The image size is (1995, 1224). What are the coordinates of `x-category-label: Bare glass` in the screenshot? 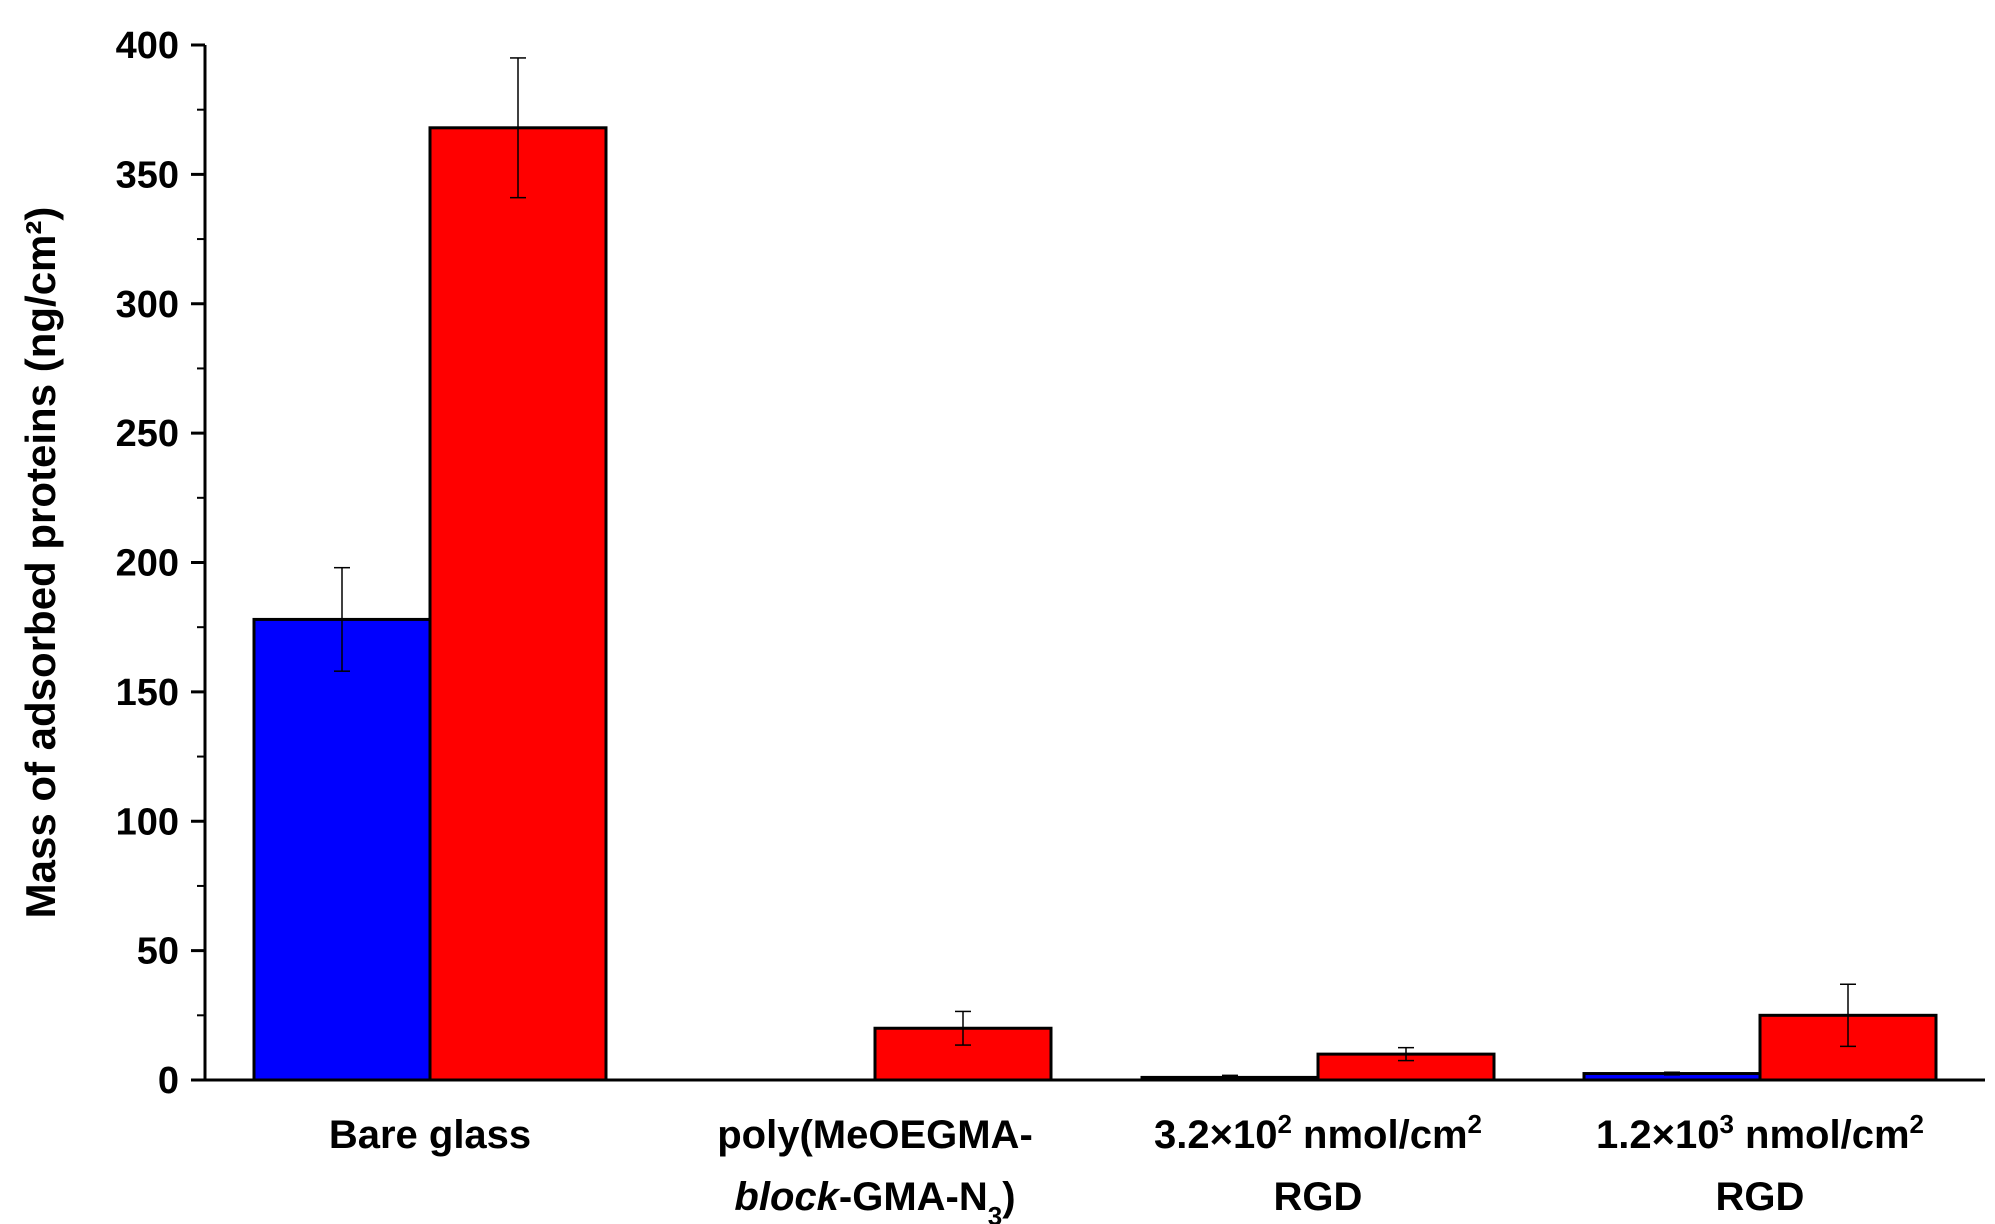 It's located at (430, 1135).